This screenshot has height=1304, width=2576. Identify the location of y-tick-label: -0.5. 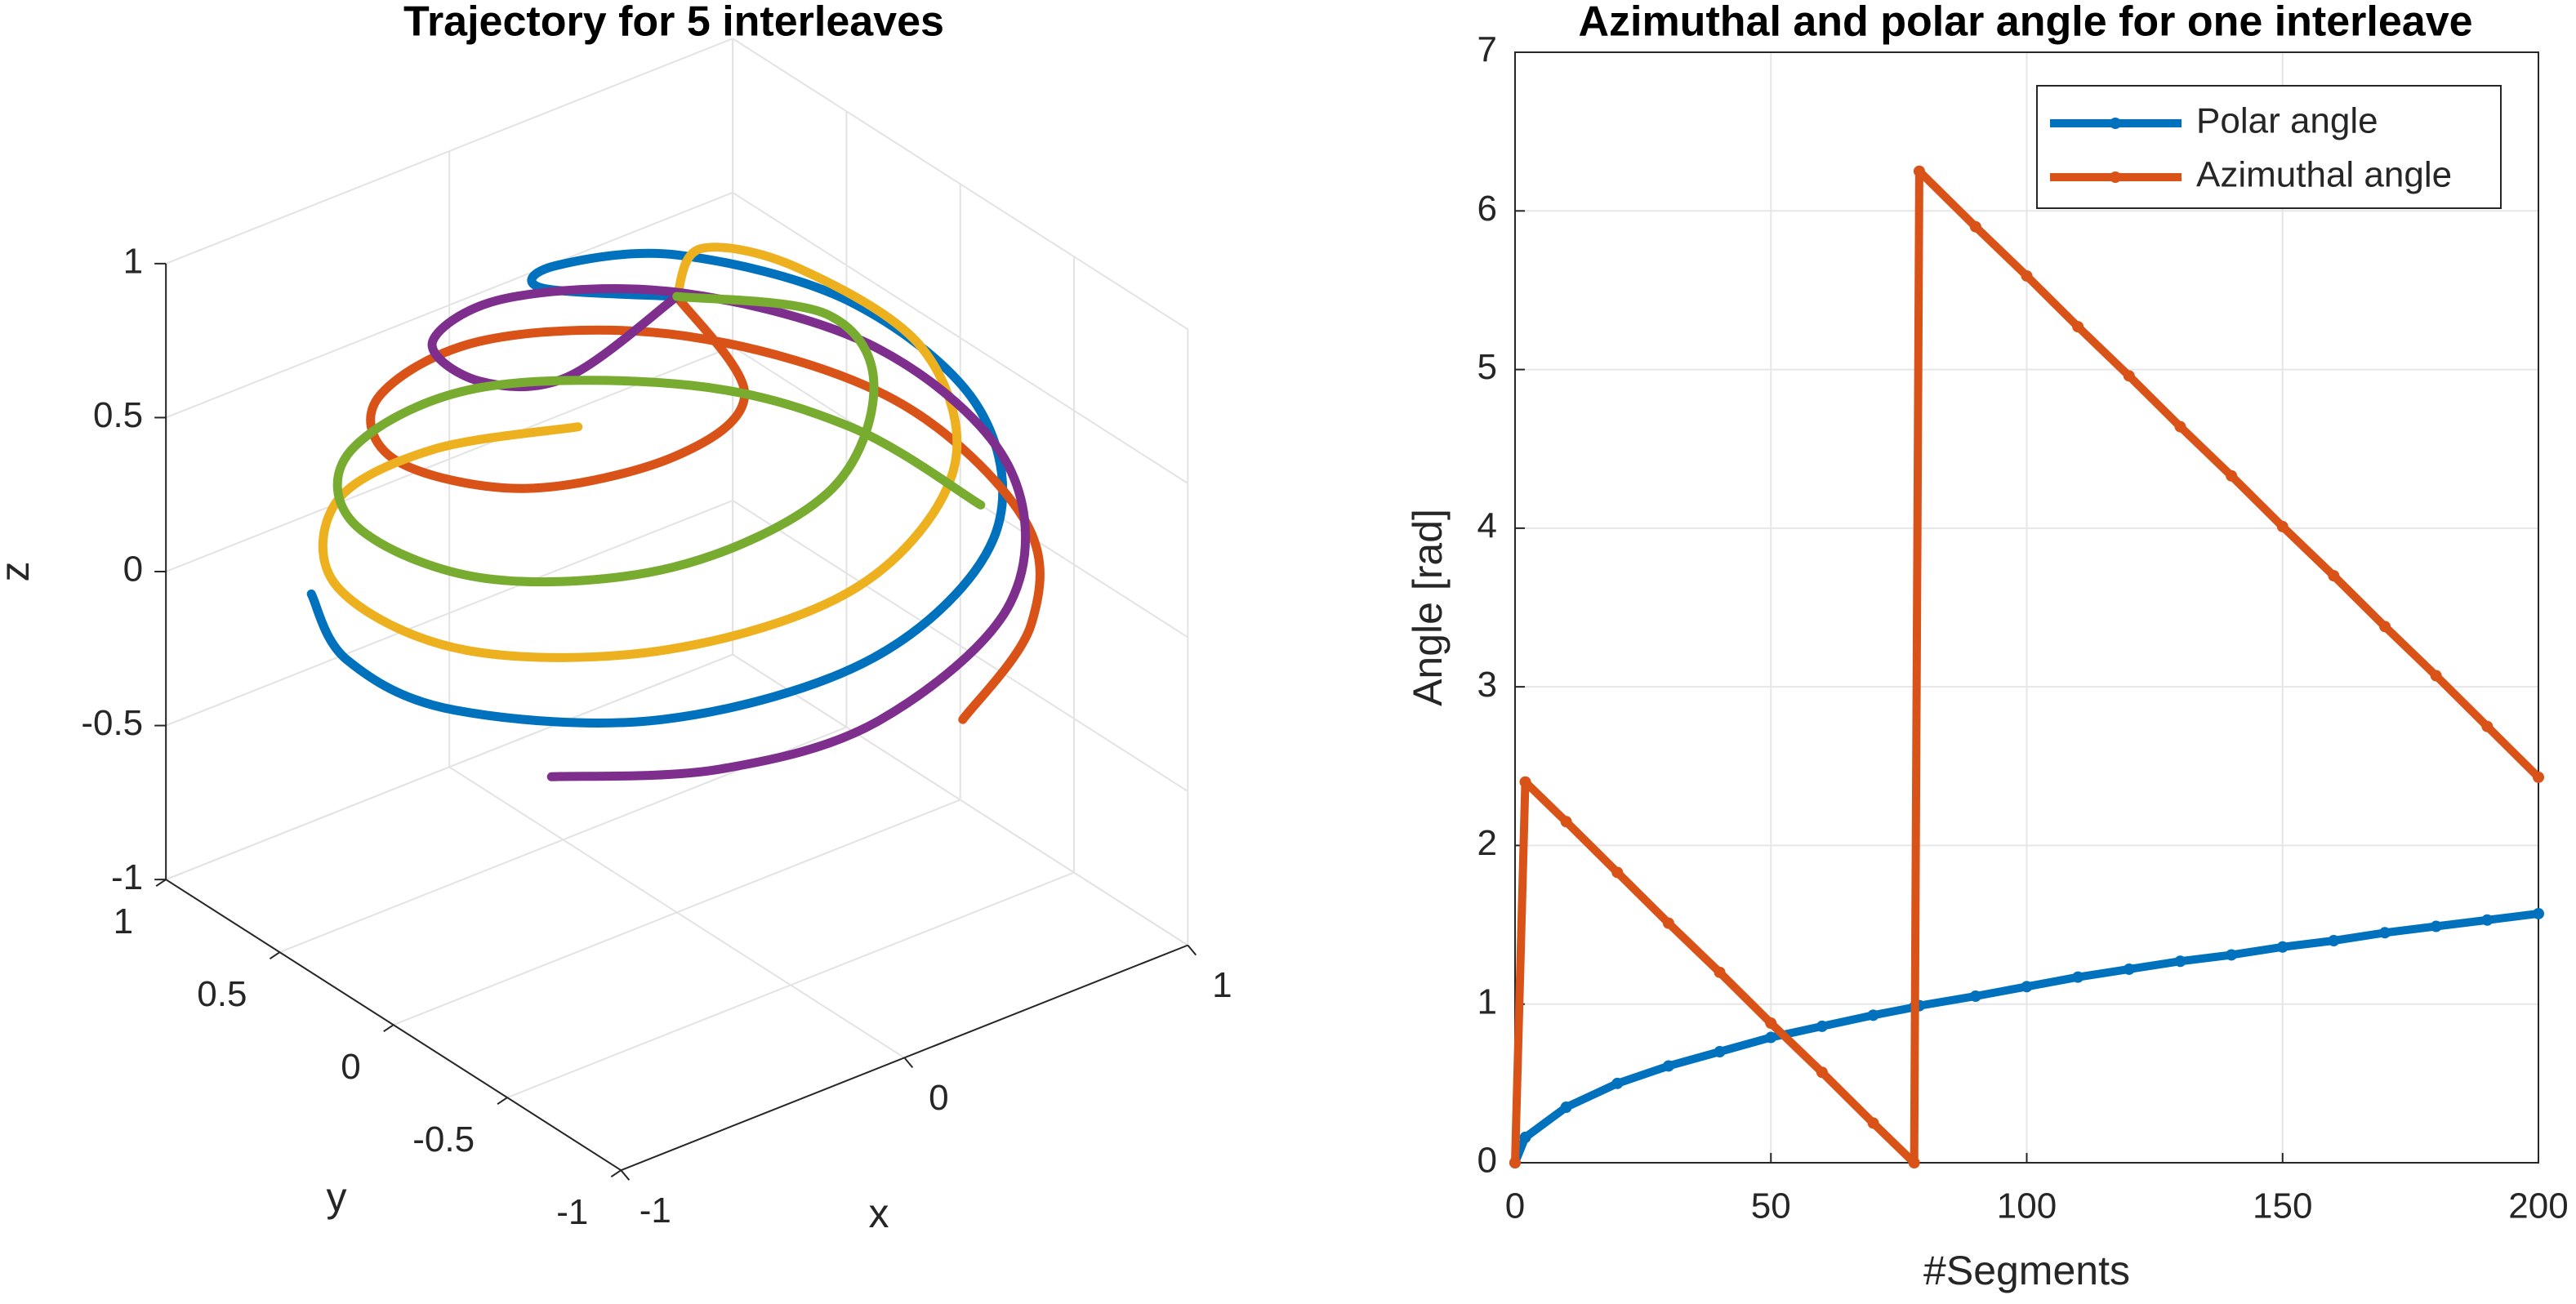
(443, 1139).